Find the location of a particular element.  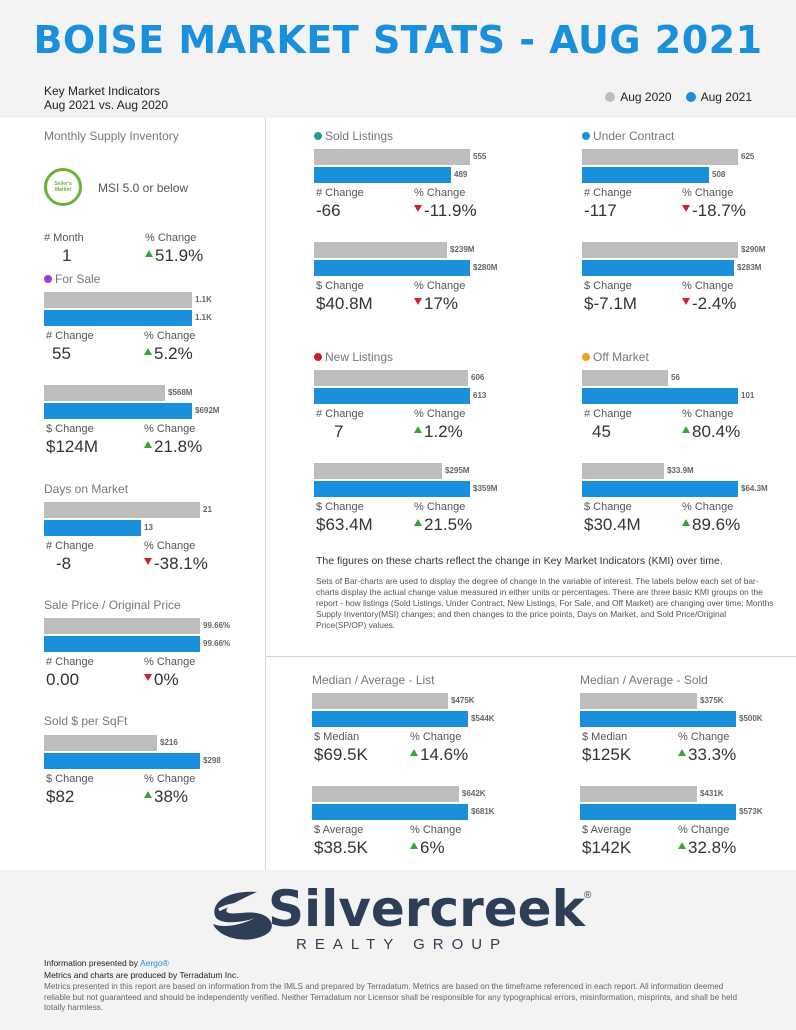

for-sale-dollars-pct-label: % Change is located at coordinates (170, 429).